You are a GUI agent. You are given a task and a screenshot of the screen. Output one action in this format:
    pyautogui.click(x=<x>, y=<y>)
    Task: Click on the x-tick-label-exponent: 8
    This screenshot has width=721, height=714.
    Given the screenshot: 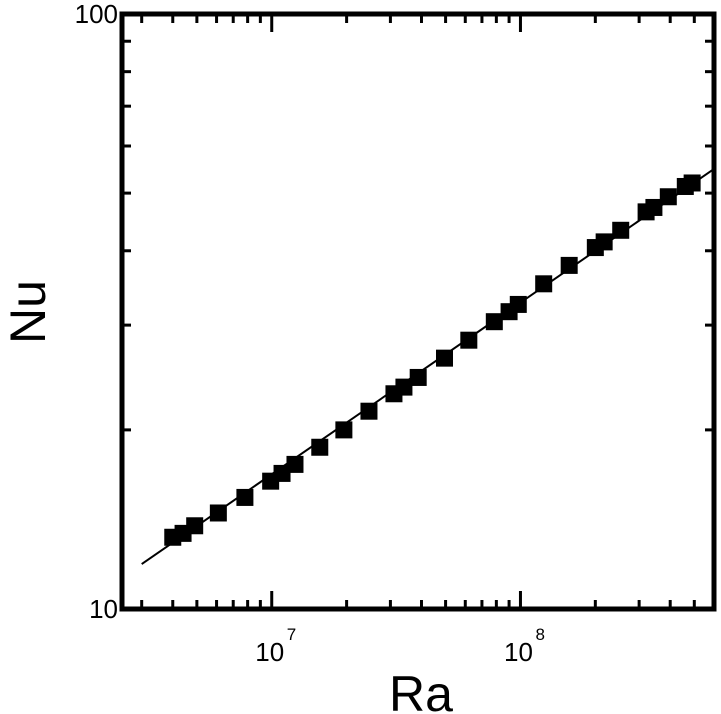 What is the action you would take?
    pyautogui.click(x=539, y=634)
    